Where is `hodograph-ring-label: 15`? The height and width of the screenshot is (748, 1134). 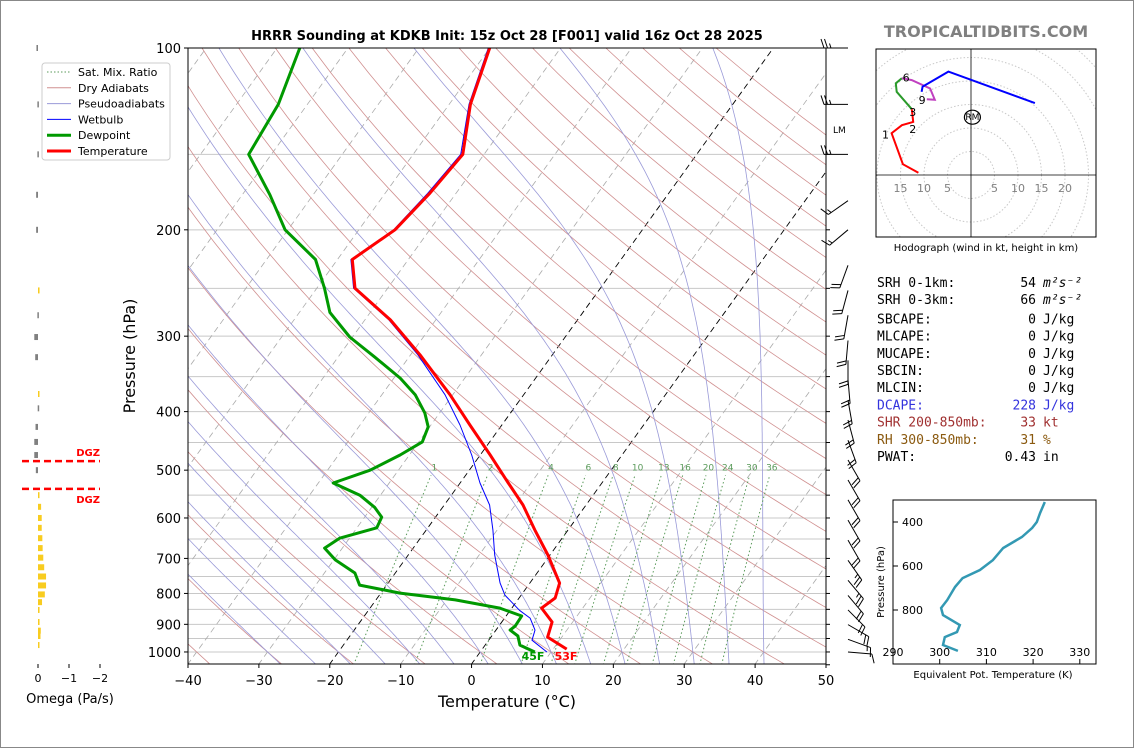
hodograph-ring-label: 15 is located at coordinates (1042, 188).